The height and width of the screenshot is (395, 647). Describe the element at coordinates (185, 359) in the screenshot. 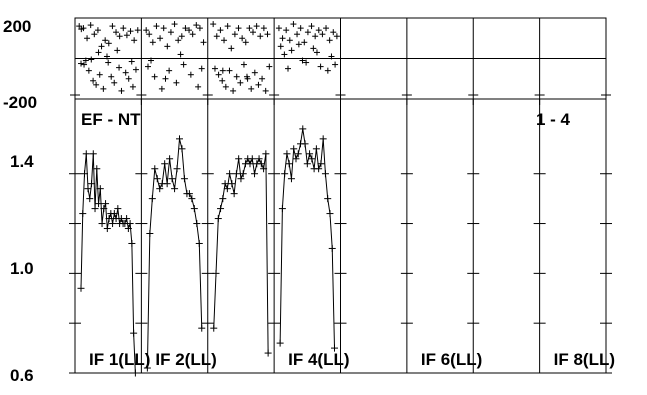

I see `if-label: IF 2(LL)` at that location.